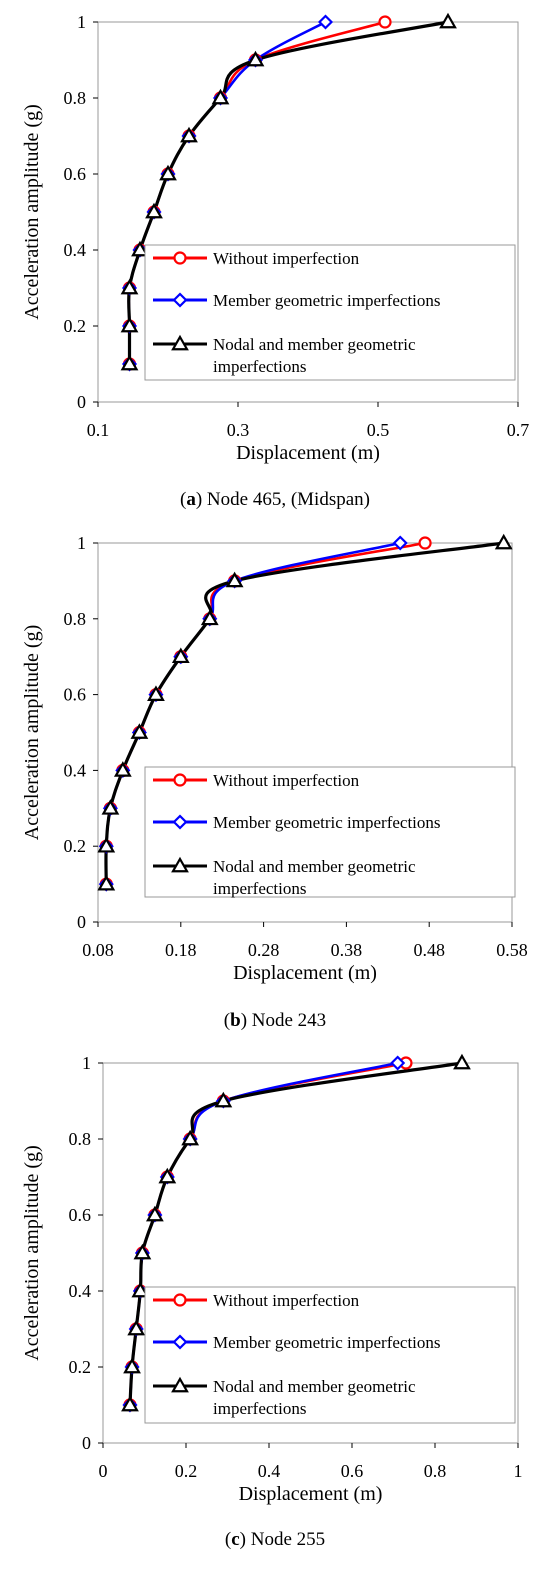 The image size is (550, 1595). What do you see at coordinates (512, 950) in the screenshot?
I see `x-tick-label: 0.58` at bounding box center [512, 950].